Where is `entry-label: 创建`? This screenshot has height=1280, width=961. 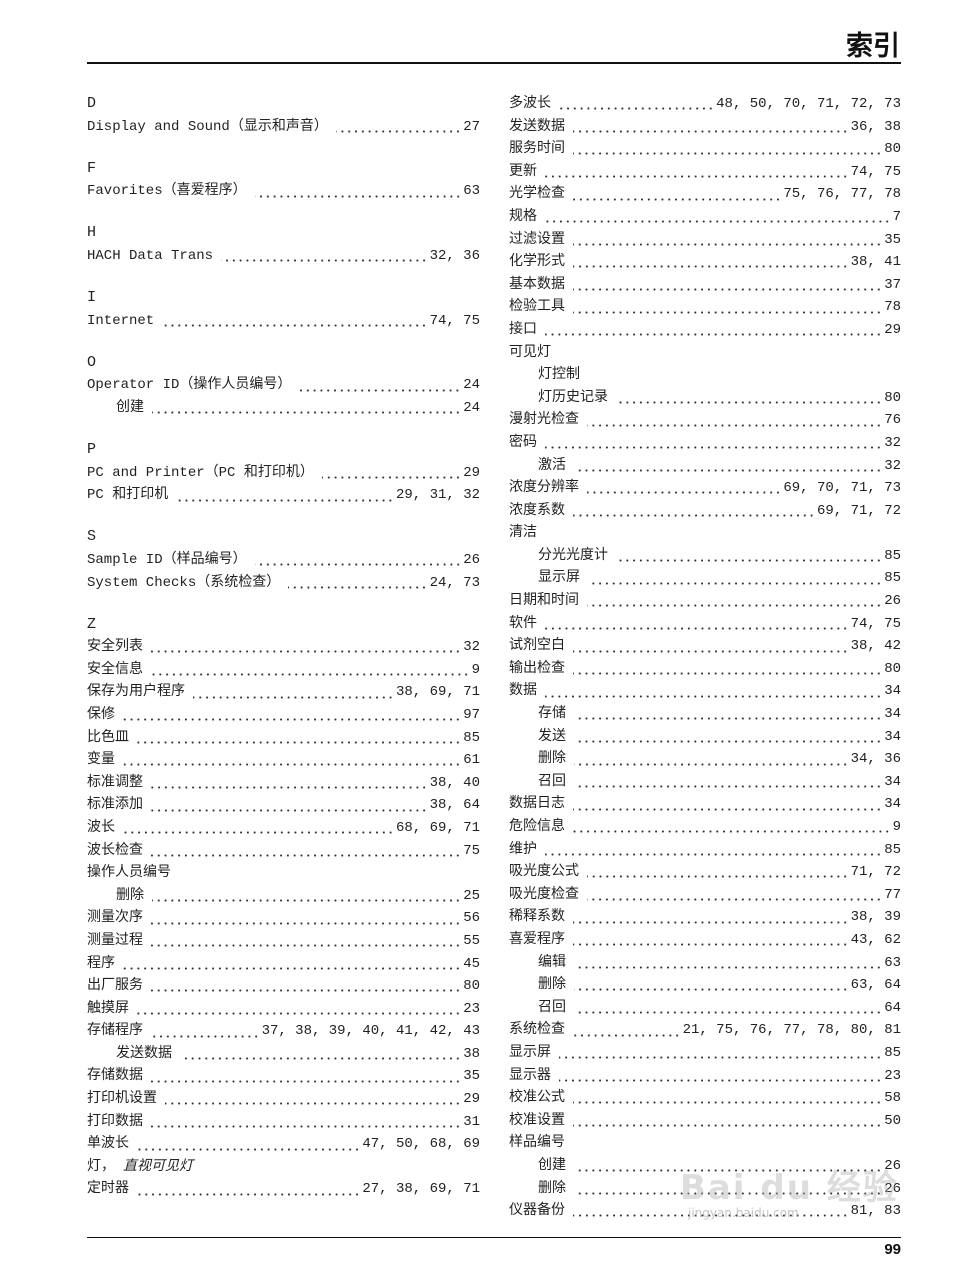 entry-label: 创建 is located at coordinates (552, 1165).